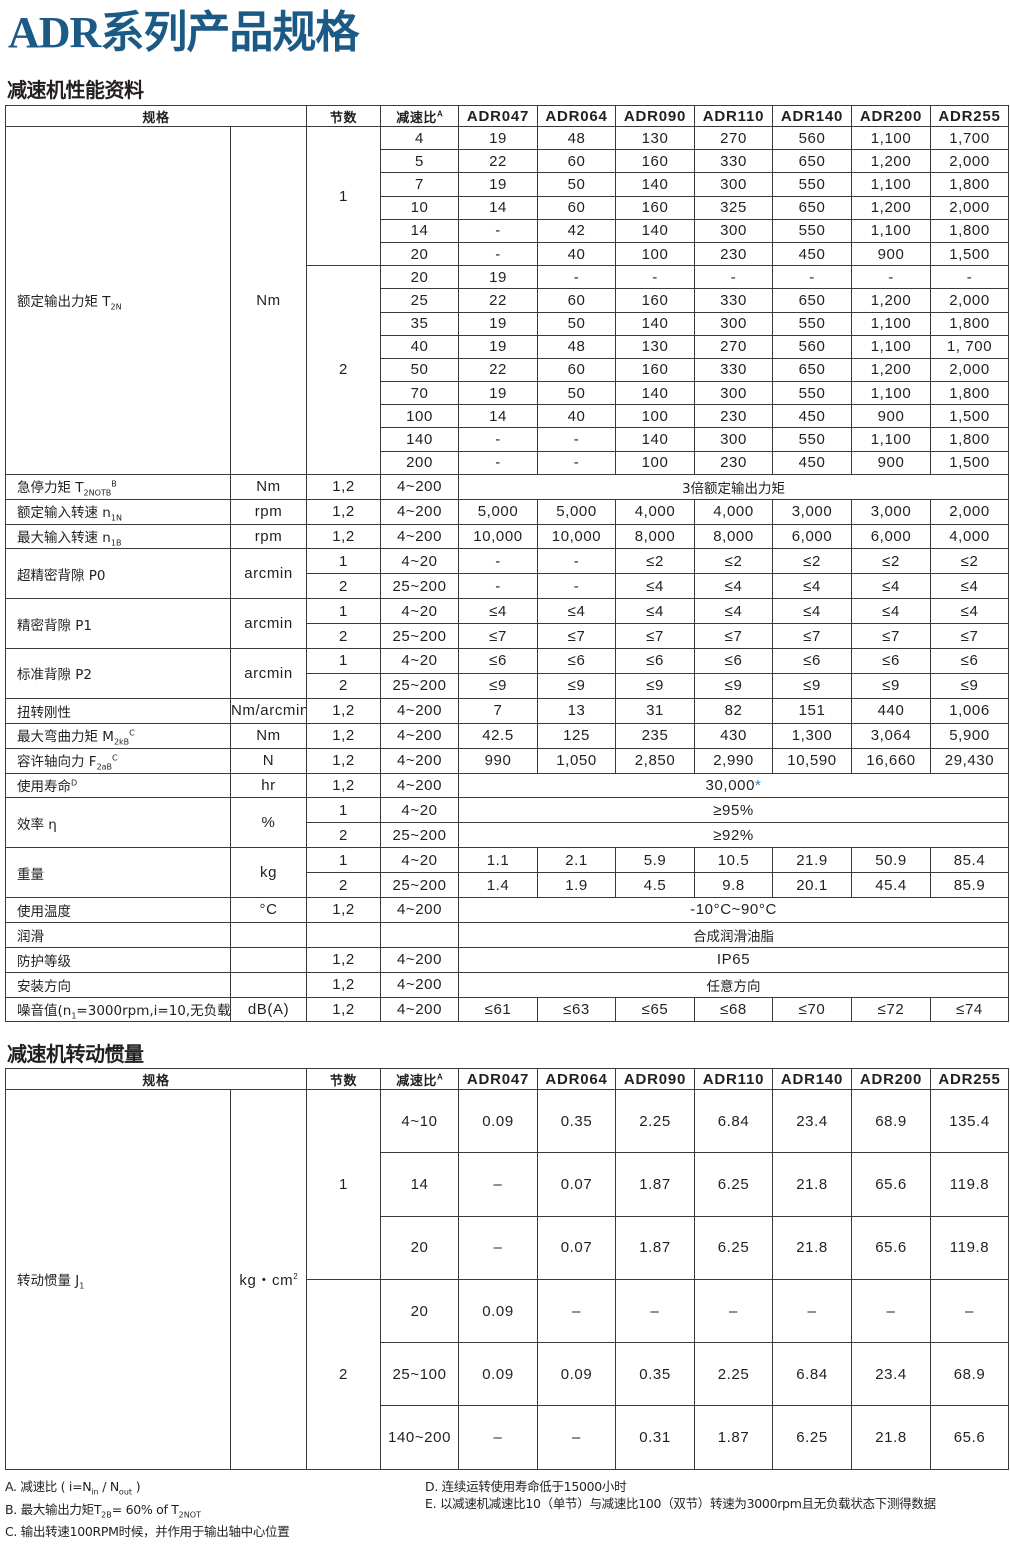 The width and height of the screenshot is (1010, 1550). What do you see at coordinates (891, 393) in the screenshot?
I see `value-cell-adr200: 1,100` at bounding box center [891, 393].